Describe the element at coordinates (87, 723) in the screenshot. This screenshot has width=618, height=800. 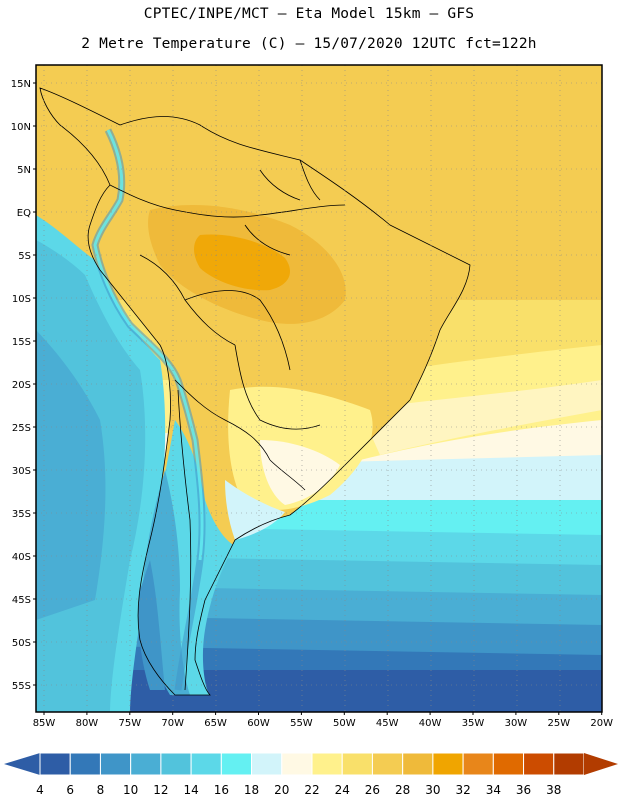
I see `lon-label: 80W` at that location.